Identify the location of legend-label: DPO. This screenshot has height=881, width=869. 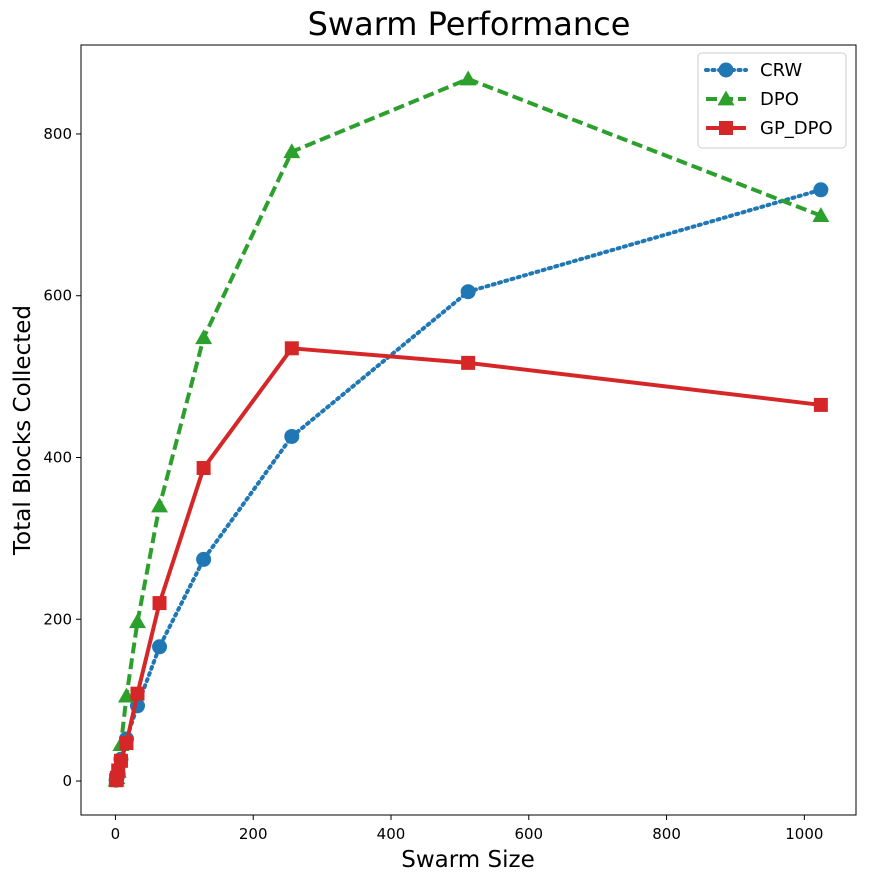
(779, 99).